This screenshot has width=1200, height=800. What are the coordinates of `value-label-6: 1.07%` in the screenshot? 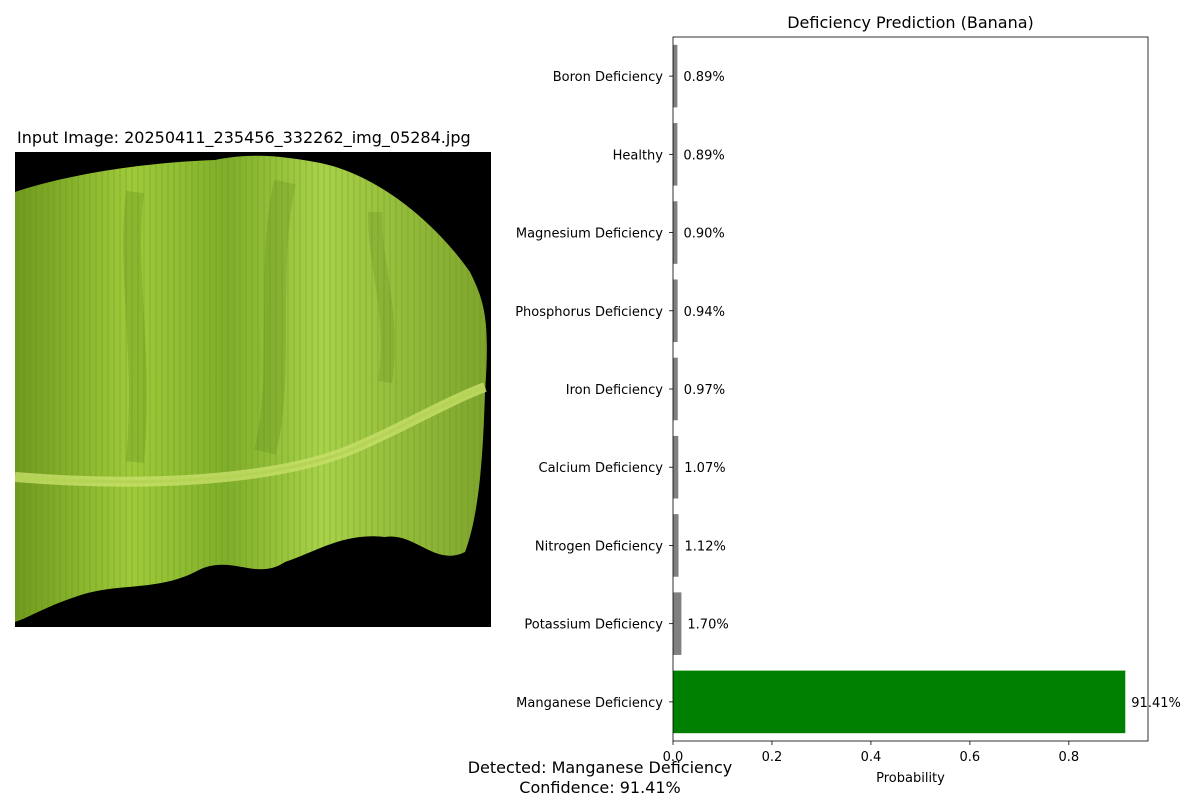 It's located at (704, 468).